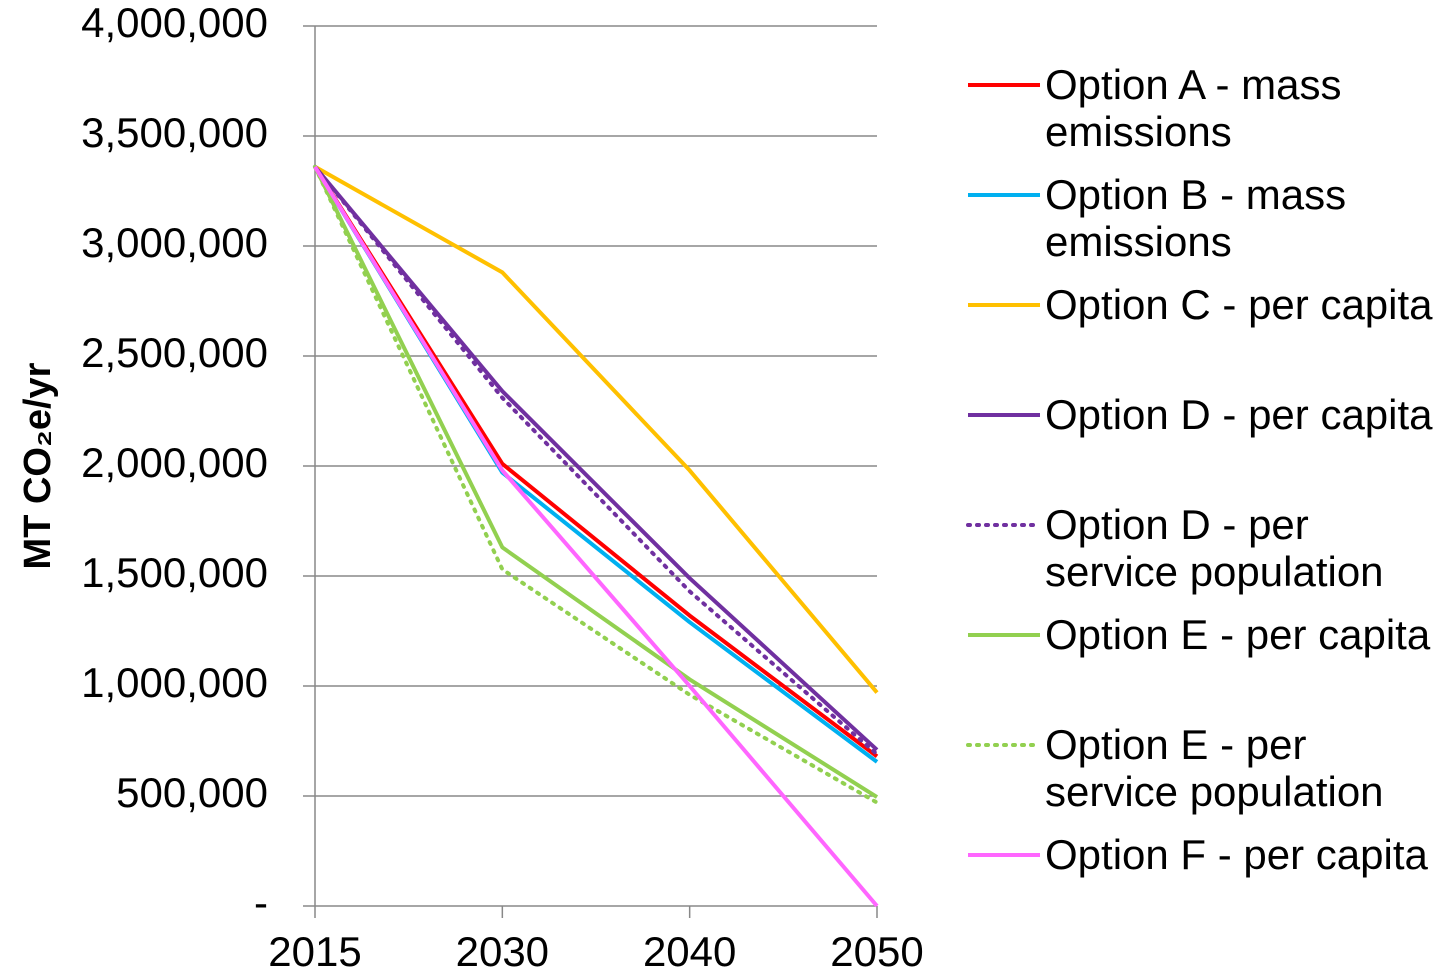 The width and height of the screenshot is (1443, 979). Describe the element at coordinates (1236, 854) in the screenshot. I see `legend-label: Option F - per capita` at that location.